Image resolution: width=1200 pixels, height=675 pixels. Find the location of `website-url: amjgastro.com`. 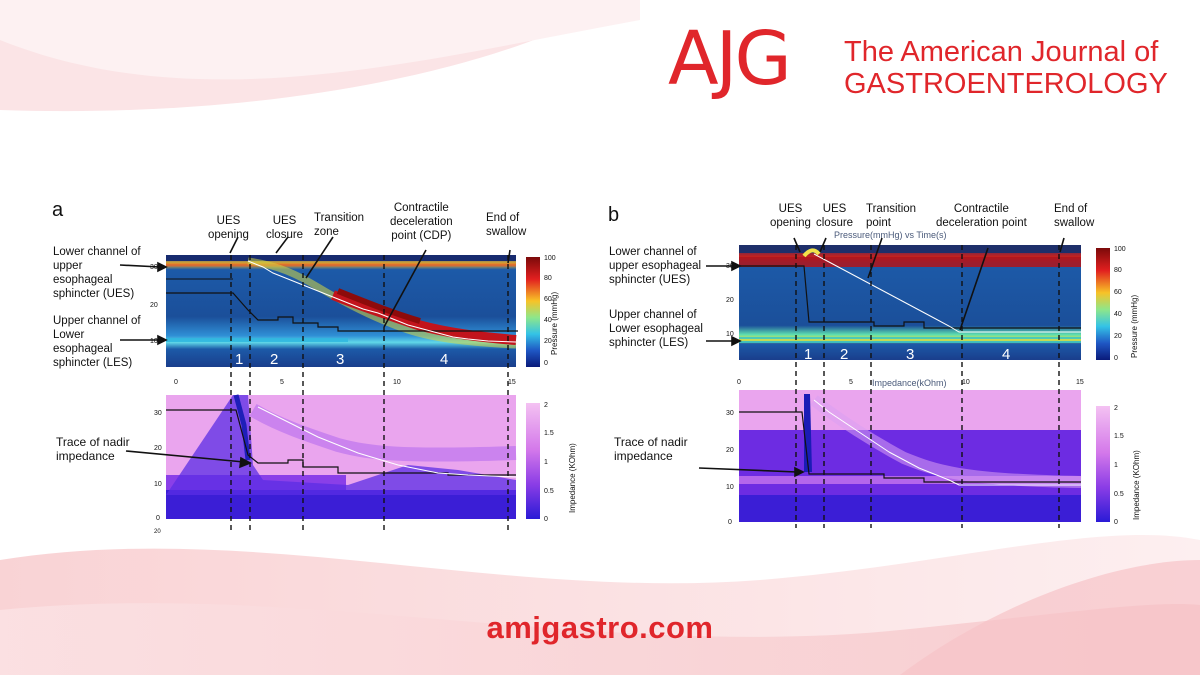

website-url: amjgastro.com is located at coordinates (600, 627).